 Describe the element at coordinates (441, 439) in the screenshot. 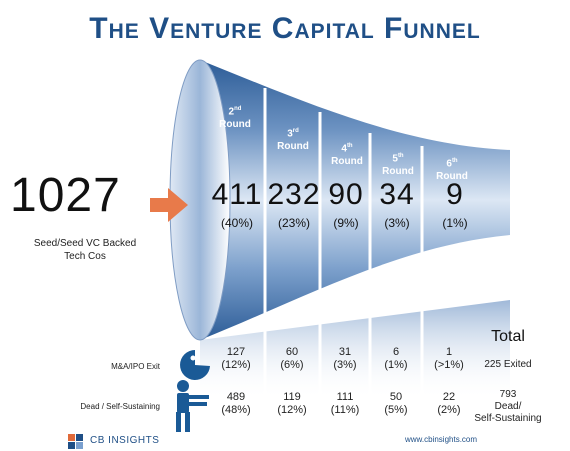

I see `website-link: www.cbinsights.com` at that location.